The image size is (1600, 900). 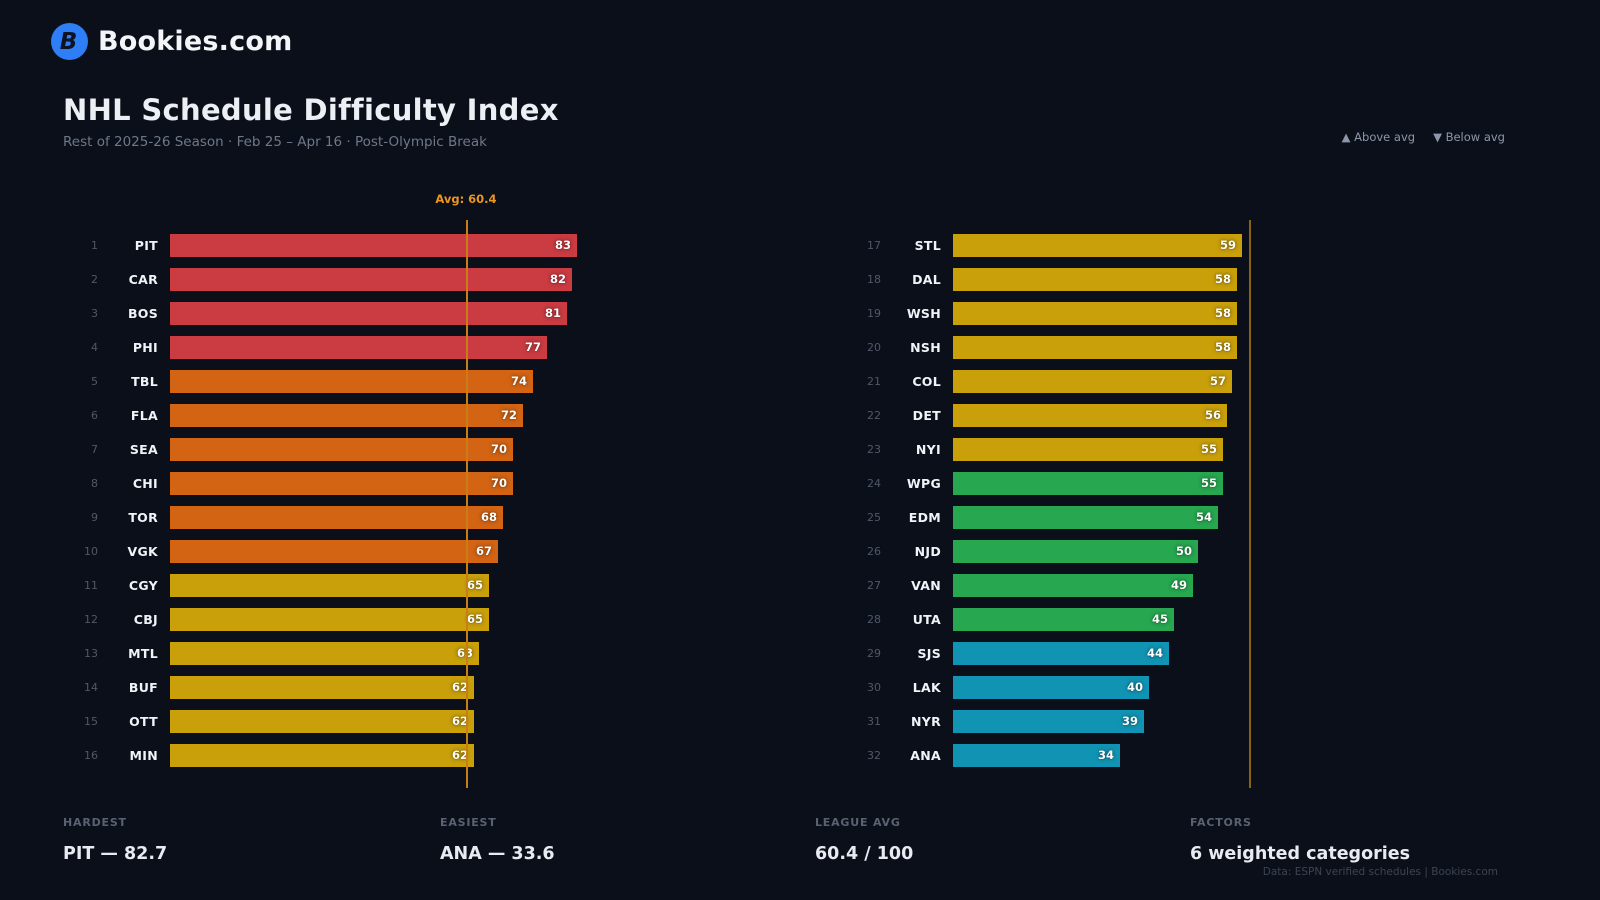 What do you see at coordinates (1241, 245) in the screenshot?
I see `bar-track: 59` at bounding box center [1241, 245].